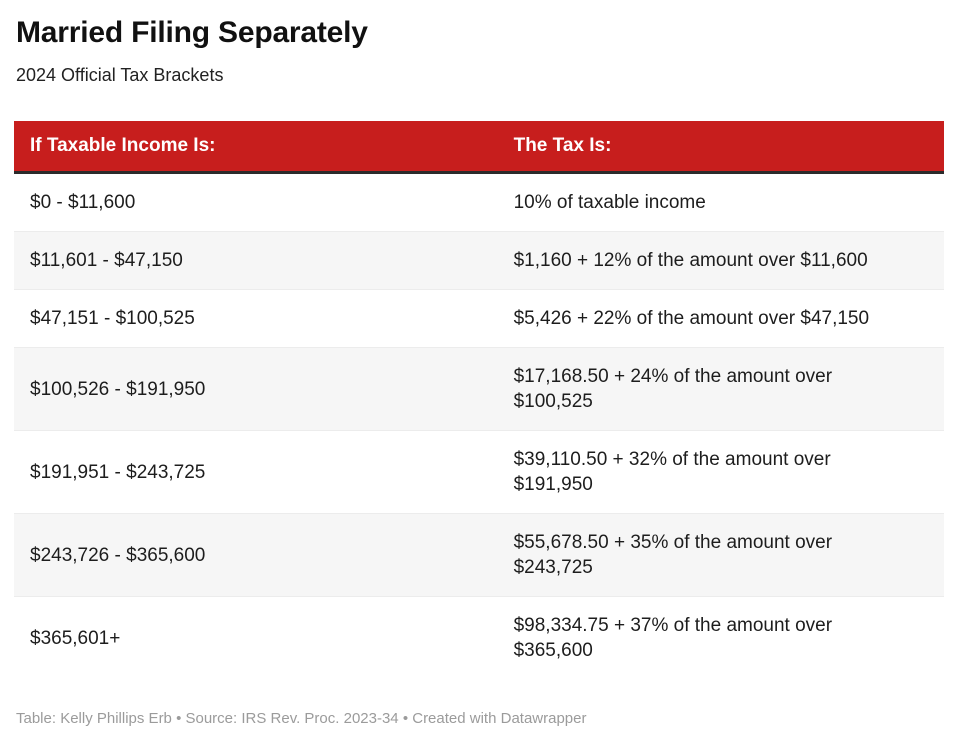 The height and width of the screenshot is (746, 958). I want to click on tax-formula-cell: $5,426 + 22% of the amount over $47,150, so click(721, 319).